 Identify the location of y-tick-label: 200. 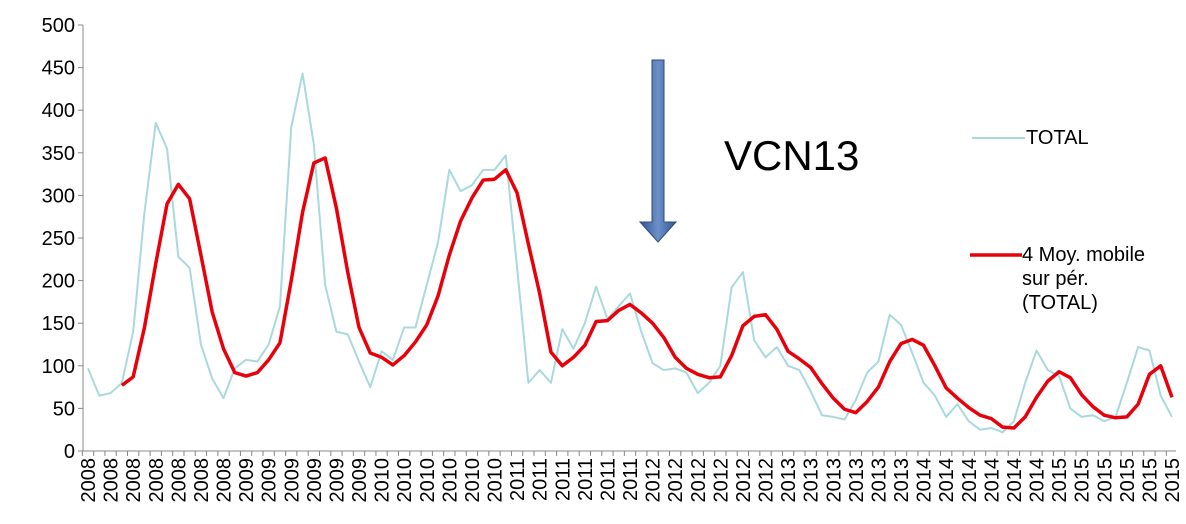
(58, 282).